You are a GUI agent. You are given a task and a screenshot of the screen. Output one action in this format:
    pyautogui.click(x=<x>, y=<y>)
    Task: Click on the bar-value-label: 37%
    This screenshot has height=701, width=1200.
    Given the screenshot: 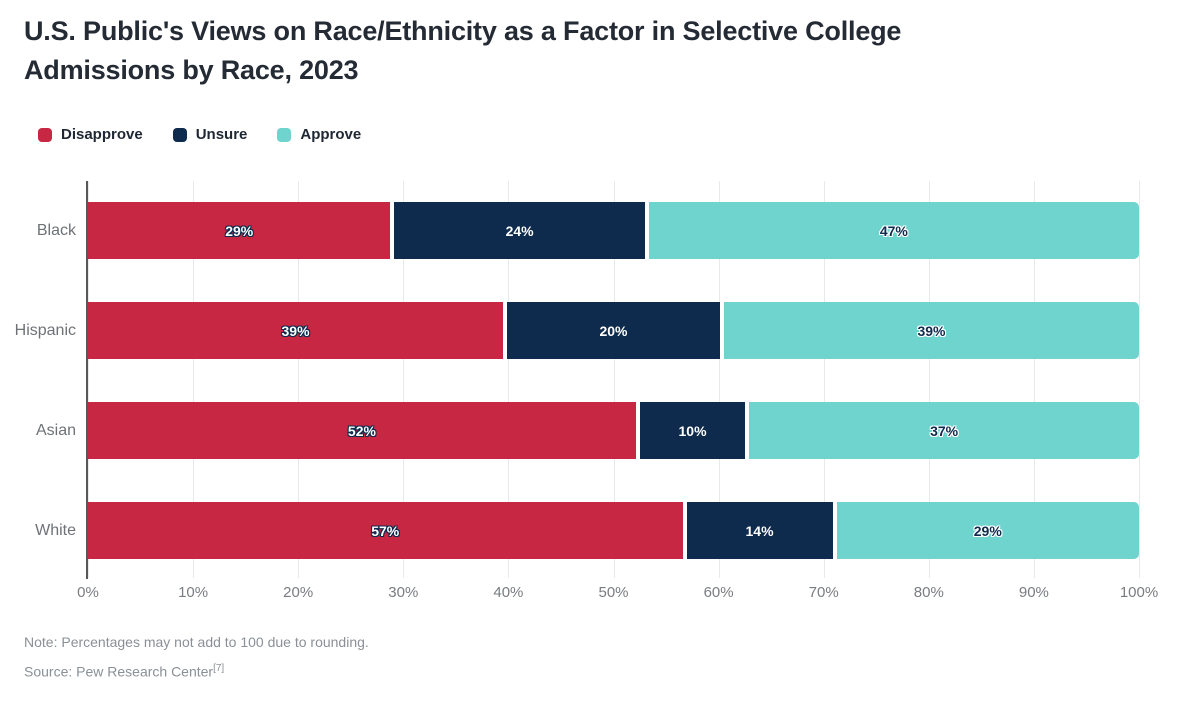 What is the action you would take?
    pyautogui.click(x=944, y=430)
    